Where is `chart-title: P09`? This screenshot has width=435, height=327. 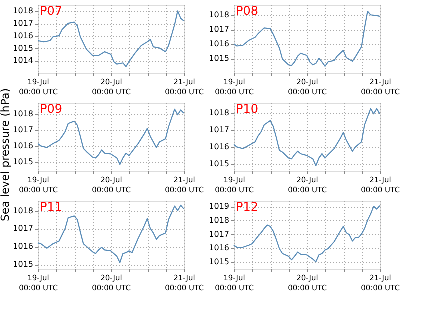 chart-title: P09 is located at coordinates (51, 109).